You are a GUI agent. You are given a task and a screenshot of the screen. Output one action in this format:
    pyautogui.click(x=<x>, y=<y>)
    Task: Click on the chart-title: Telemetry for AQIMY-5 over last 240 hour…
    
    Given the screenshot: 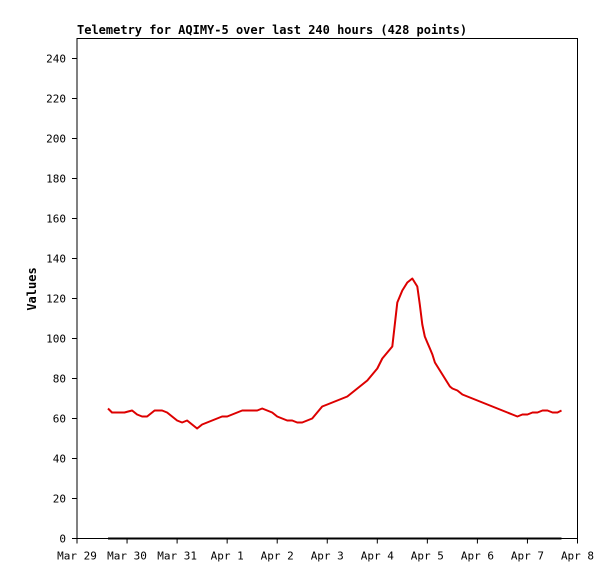 What is the action you would take?
    pyautogui.click(x=272, y=30)
    